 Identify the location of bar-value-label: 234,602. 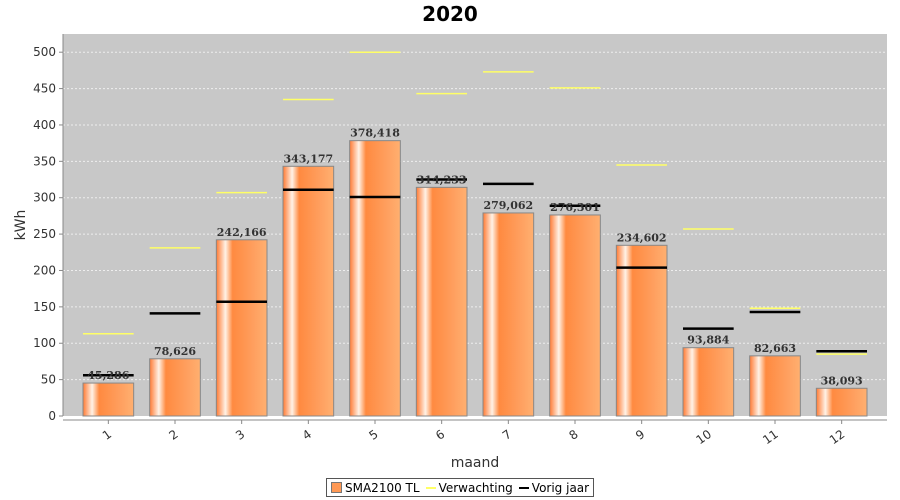
(642, 237).